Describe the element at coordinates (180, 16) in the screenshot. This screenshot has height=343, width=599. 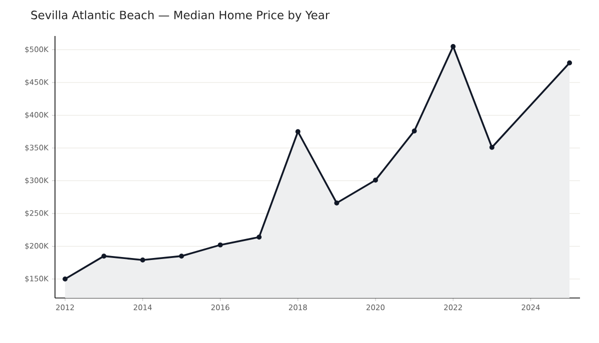
I see `chart-title: Sevilla Atlantic Beach — Median Home Price by Year` at that location.